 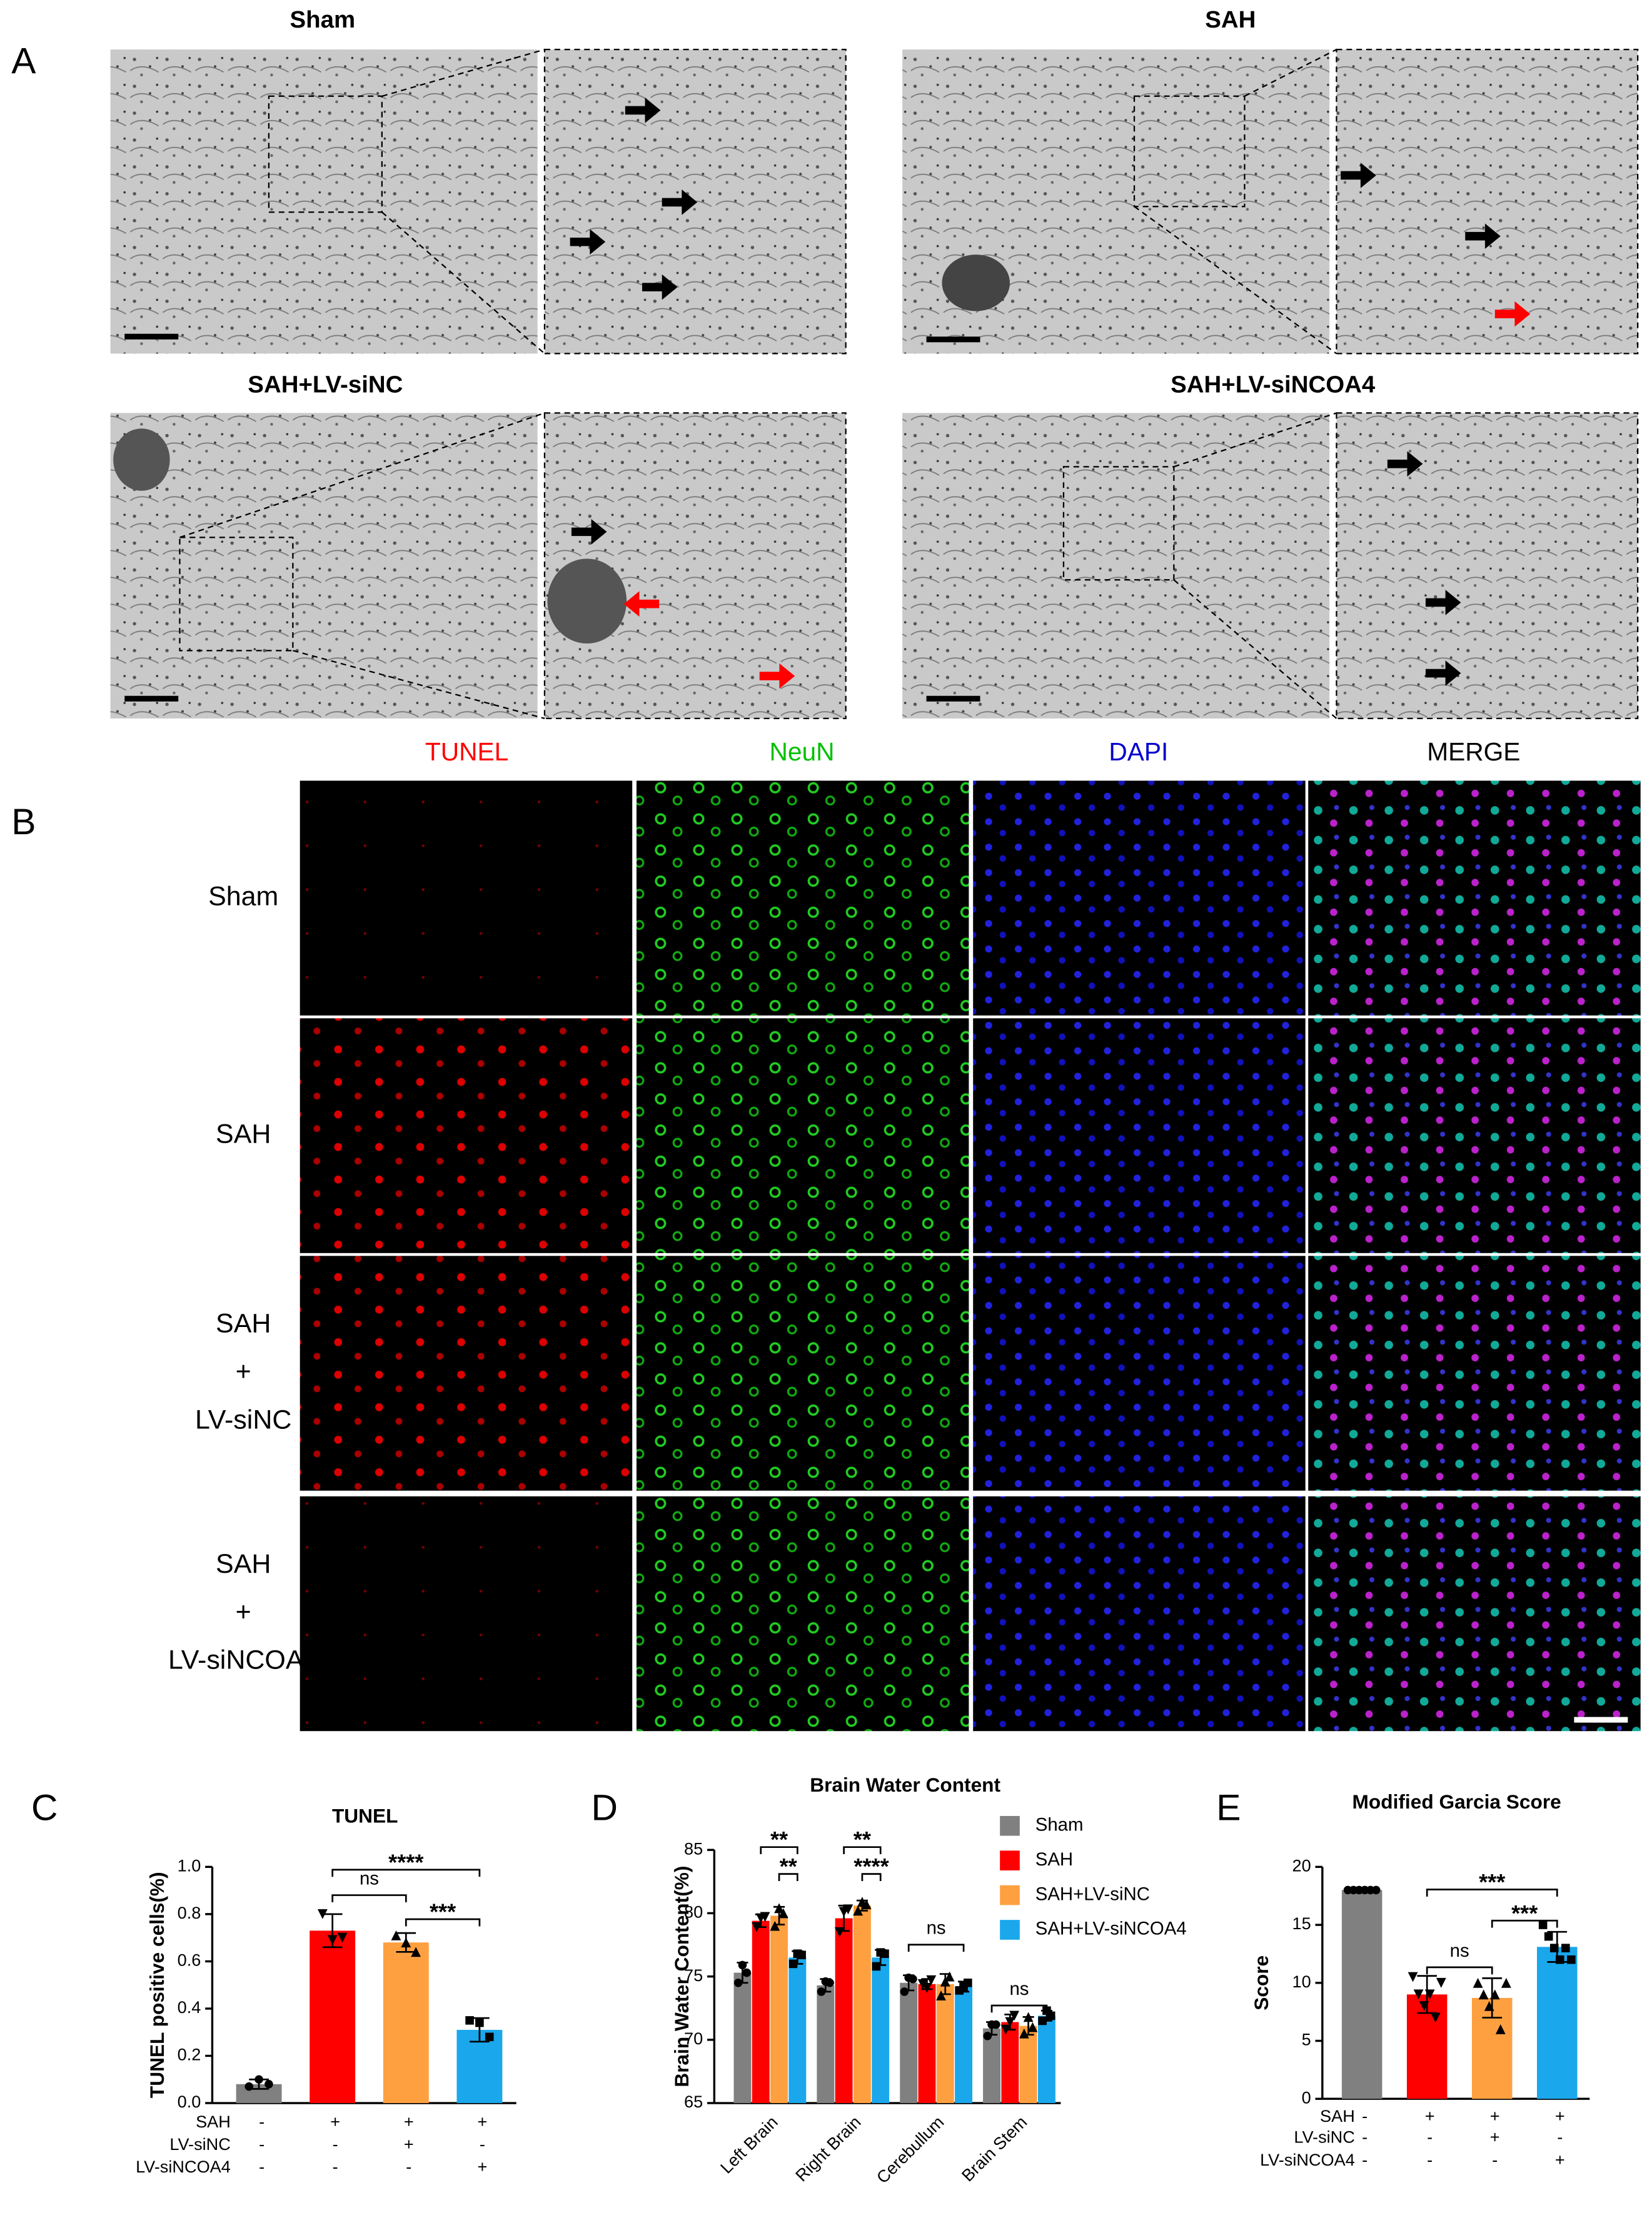 What do you see at coordinates (237, 595) in the screenshot?
I see `zoom-box` at bounding box center [237, 595].